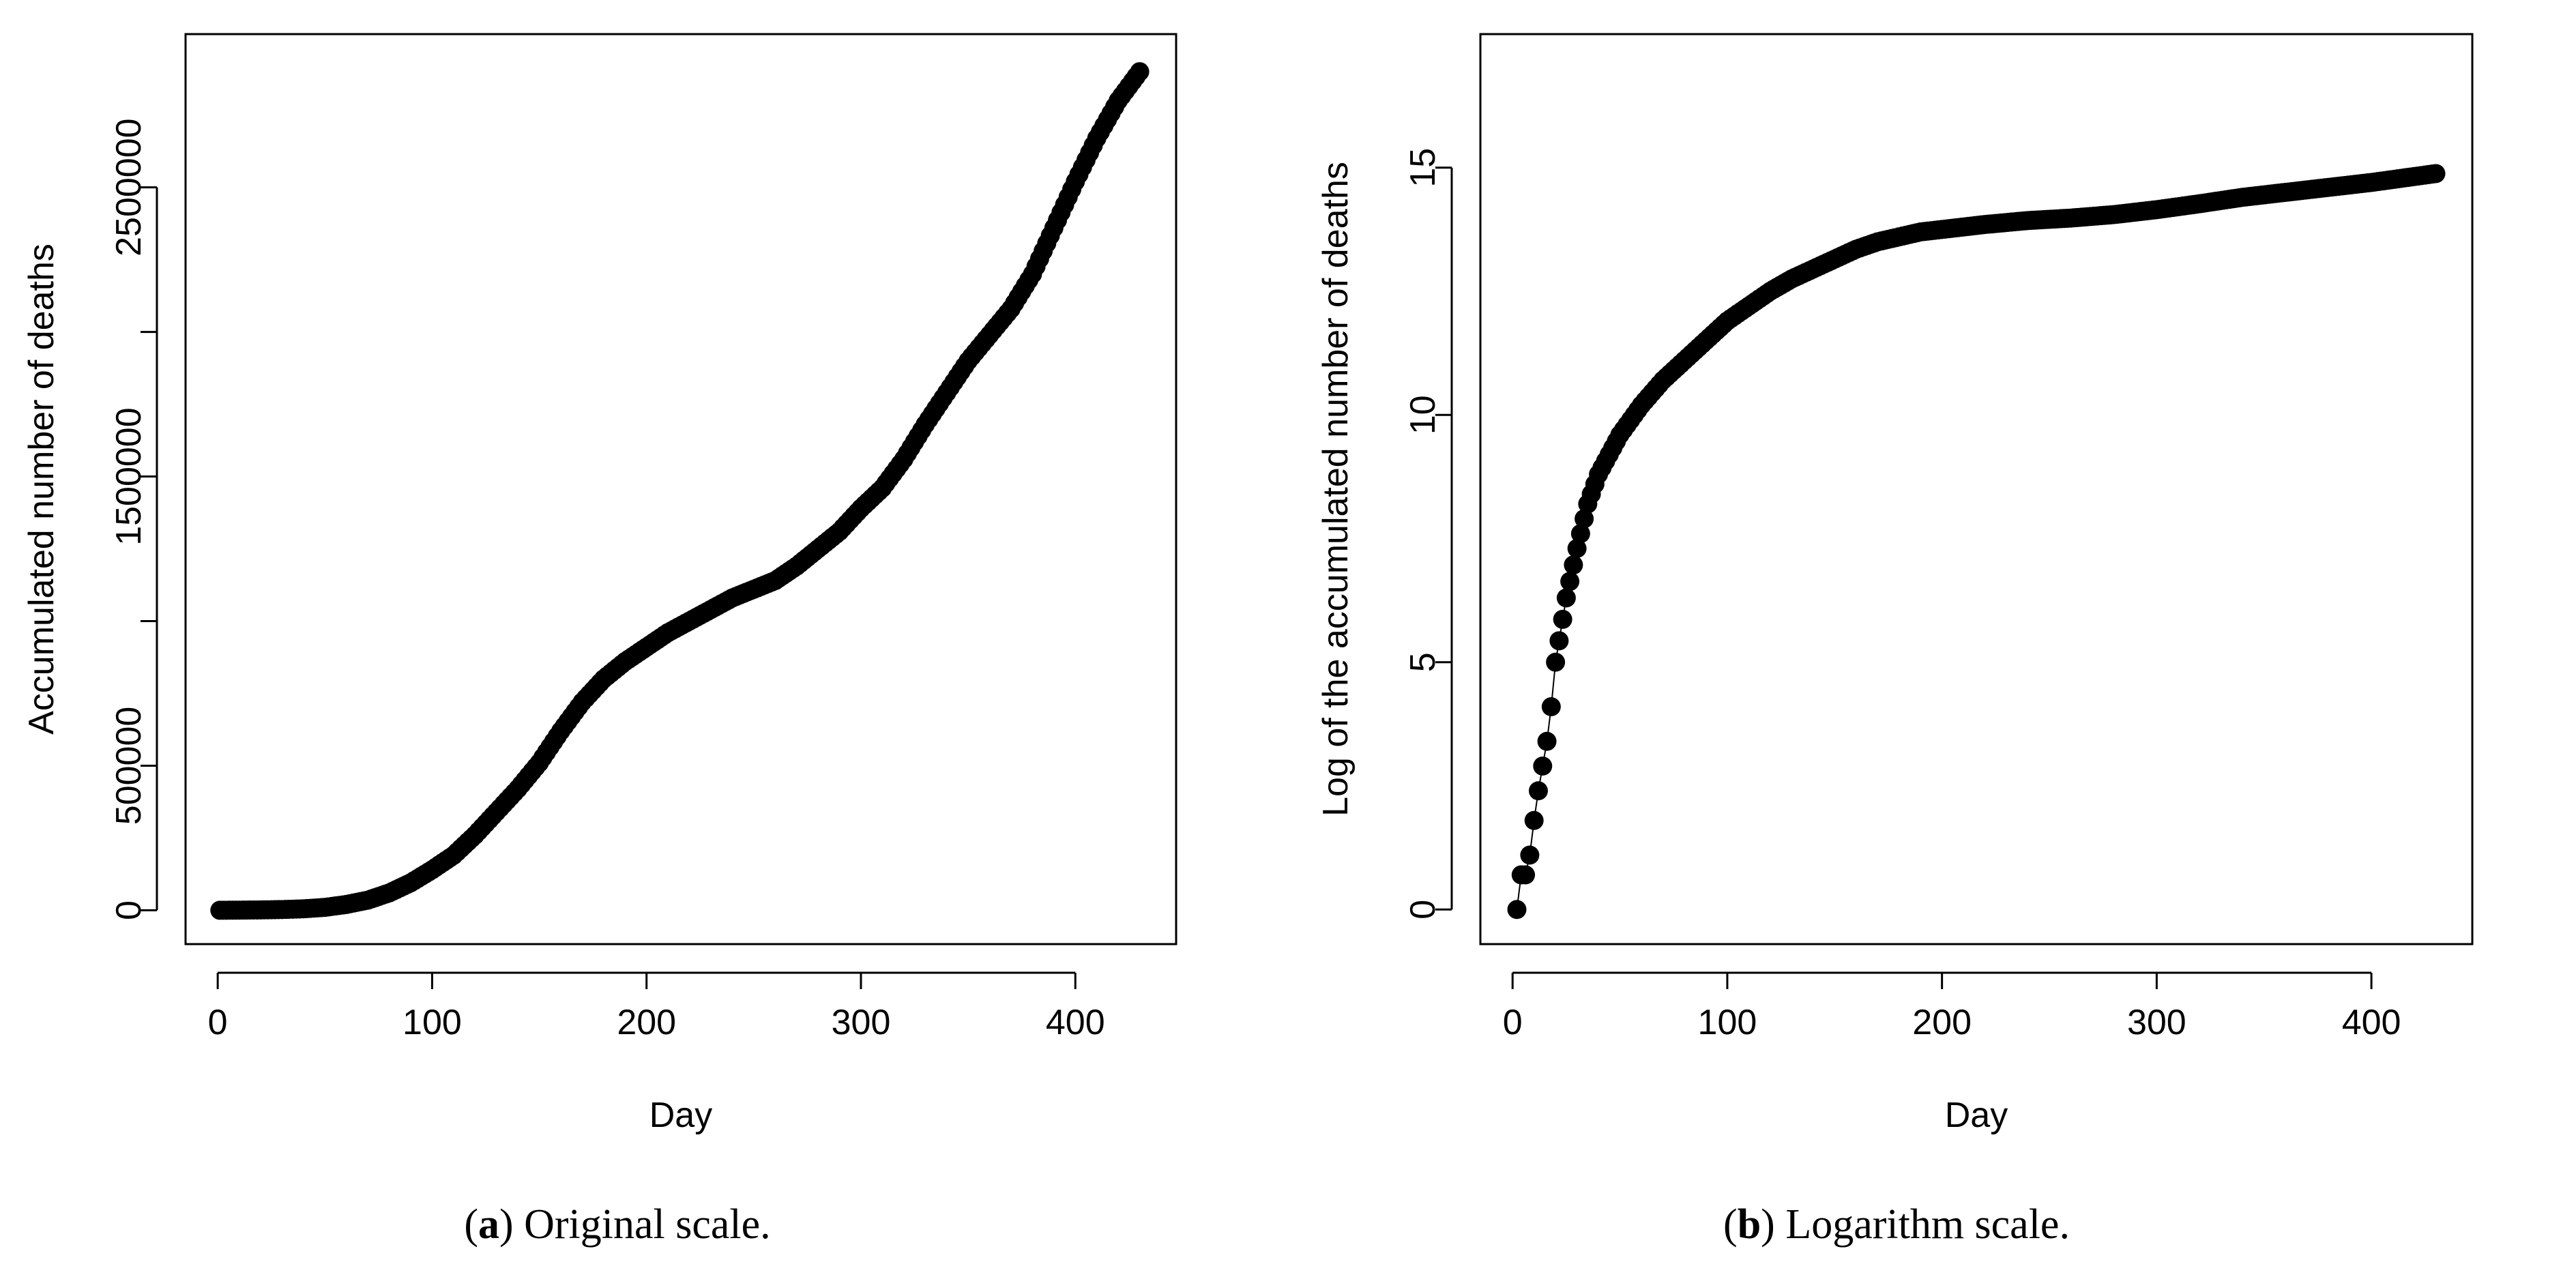  I want to click on x-tick-label-a-100: 100, so click(432, 1022).